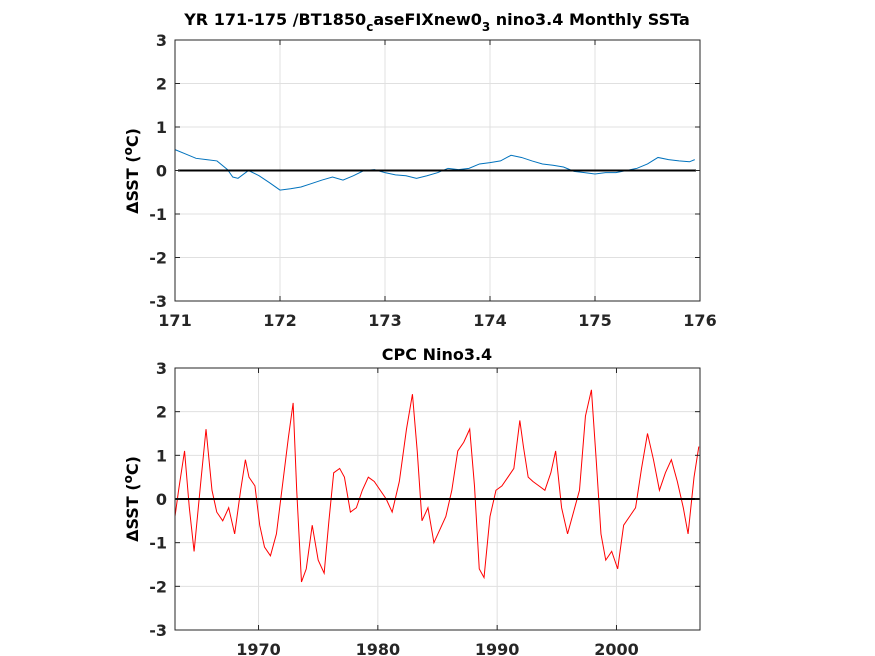  What do you see at coordinates (437, 354) in the screenshot?
I see `bottom-title: CPC Nino3.4` at bounding box center [437, 354].